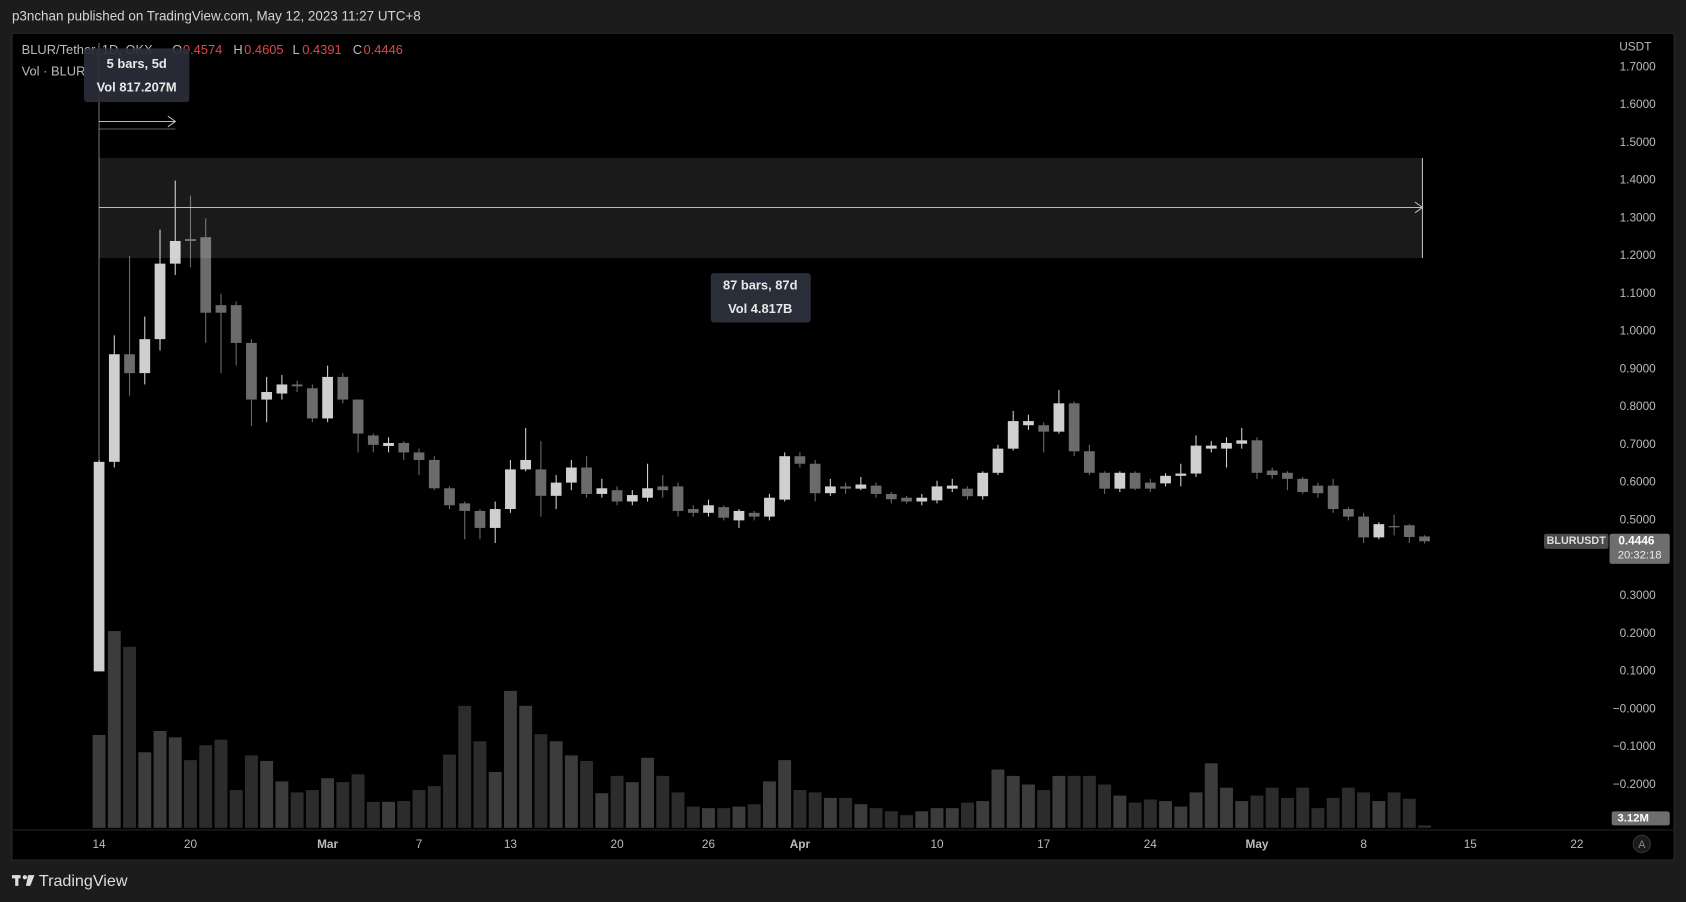 Image resolution: width=1686 pixels, height=902 pixels. What do you see at coordinates (760, 284) in the screenshot?
I see `tooltip-label: 87 bars, 87d` at bounding box center [760, 284].